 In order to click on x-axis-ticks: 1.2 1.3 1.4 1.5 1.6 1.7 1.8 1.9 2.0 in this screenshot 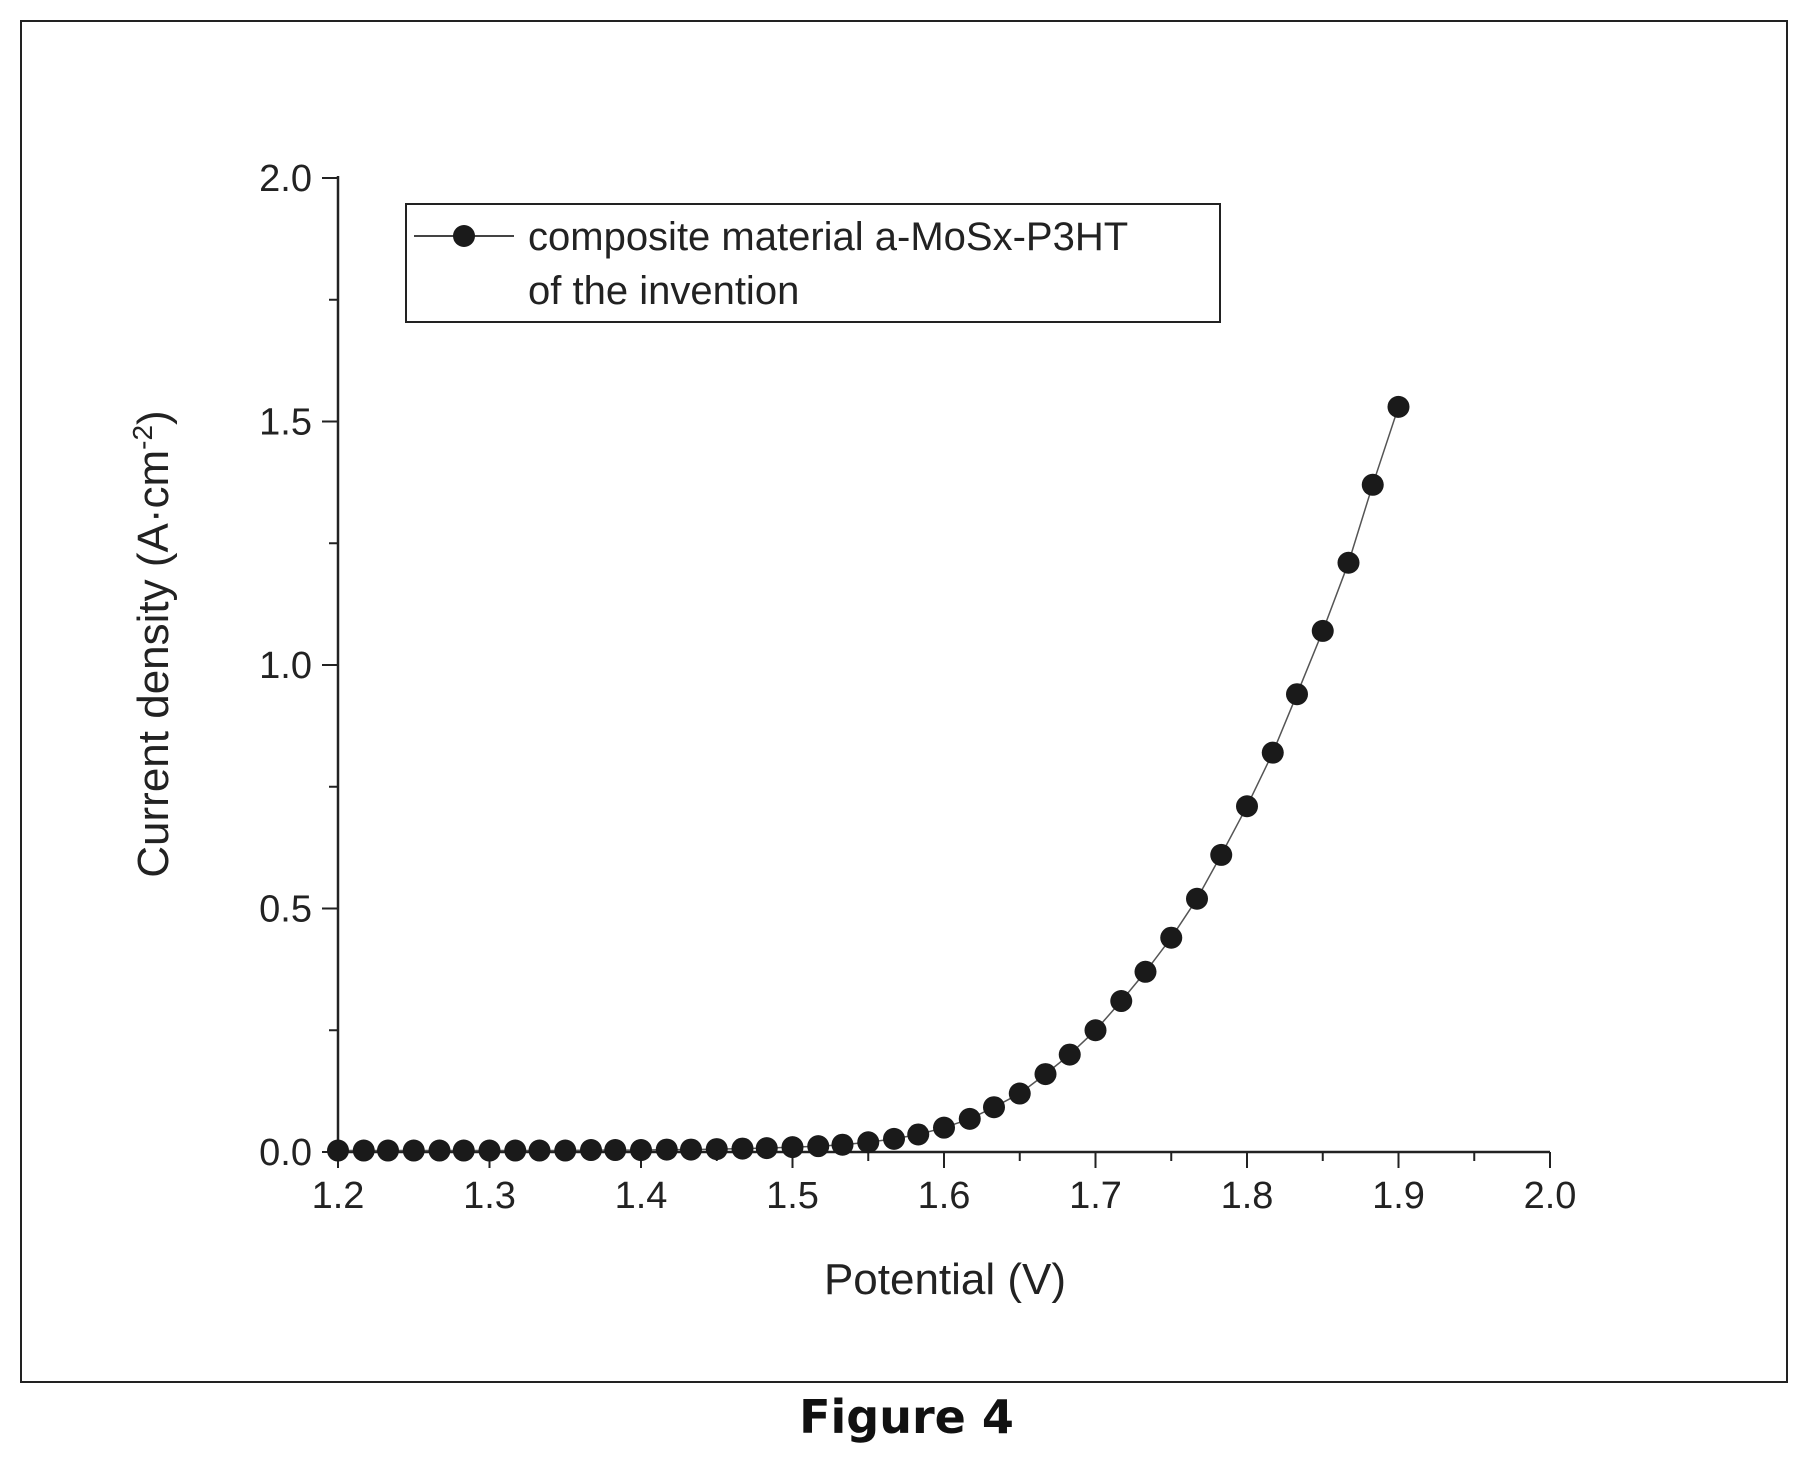, I will do `click(944, 1184)`.